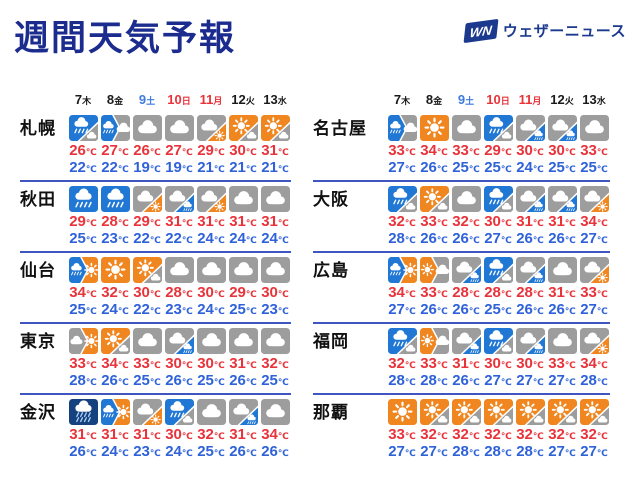 Image resolution: width=640 pixels, height=480 pixels. I want to click on day-weekday: 水, so click(282, 101).